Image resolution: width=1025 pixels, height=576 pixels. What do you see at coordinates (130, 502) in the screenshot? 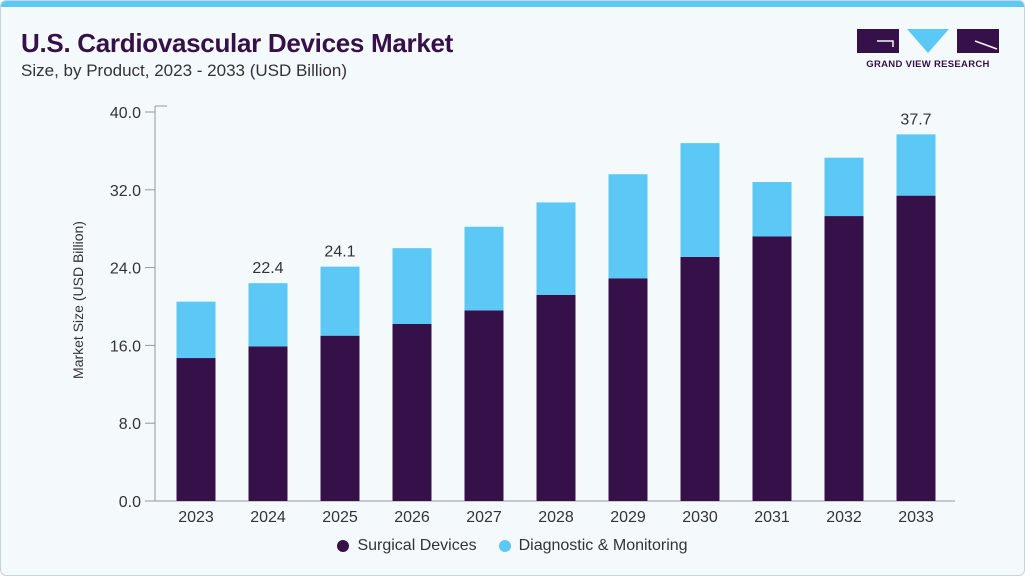
I see `y-tick-label: 0.0` at bounding box center [130, 502].